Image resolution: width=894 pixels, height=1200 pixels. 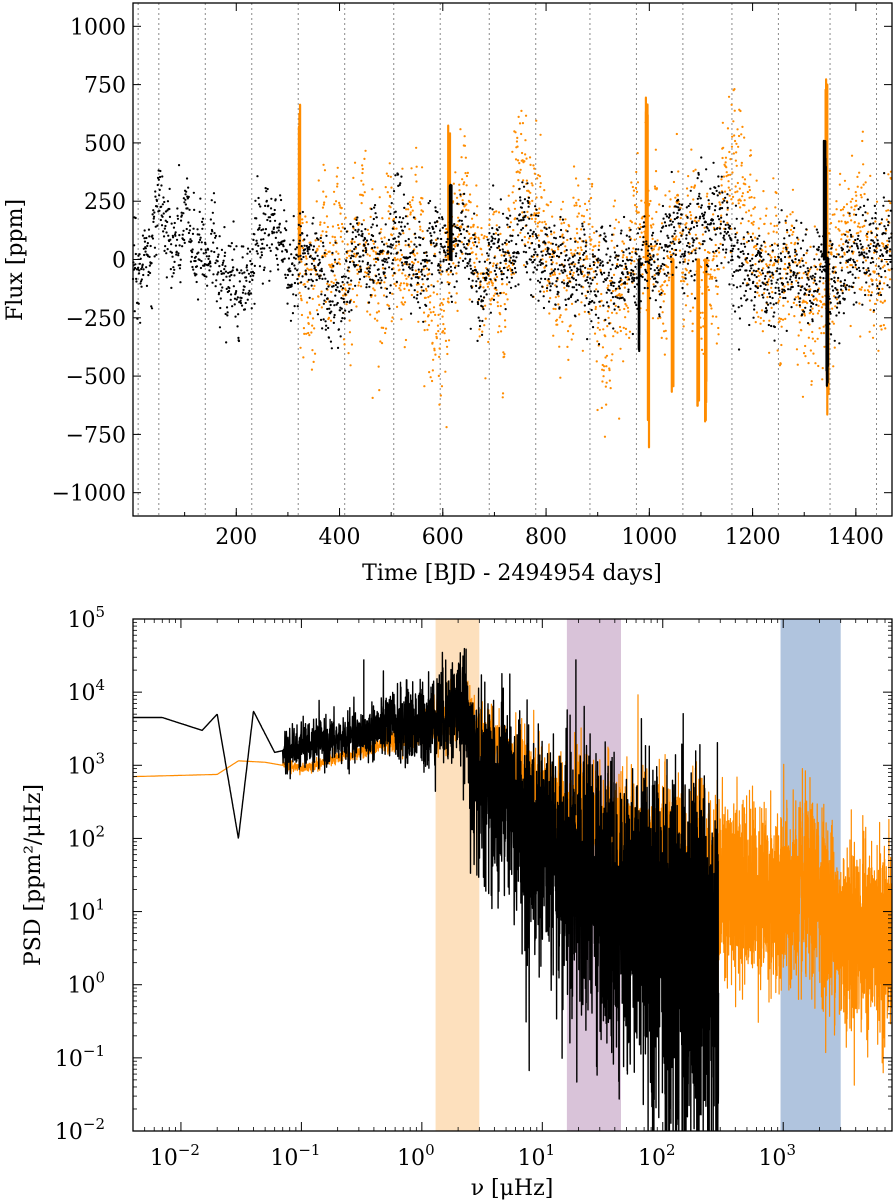 I want to click on psd-y-tick-label-7: 10⁵, so click(x=86, y=618).